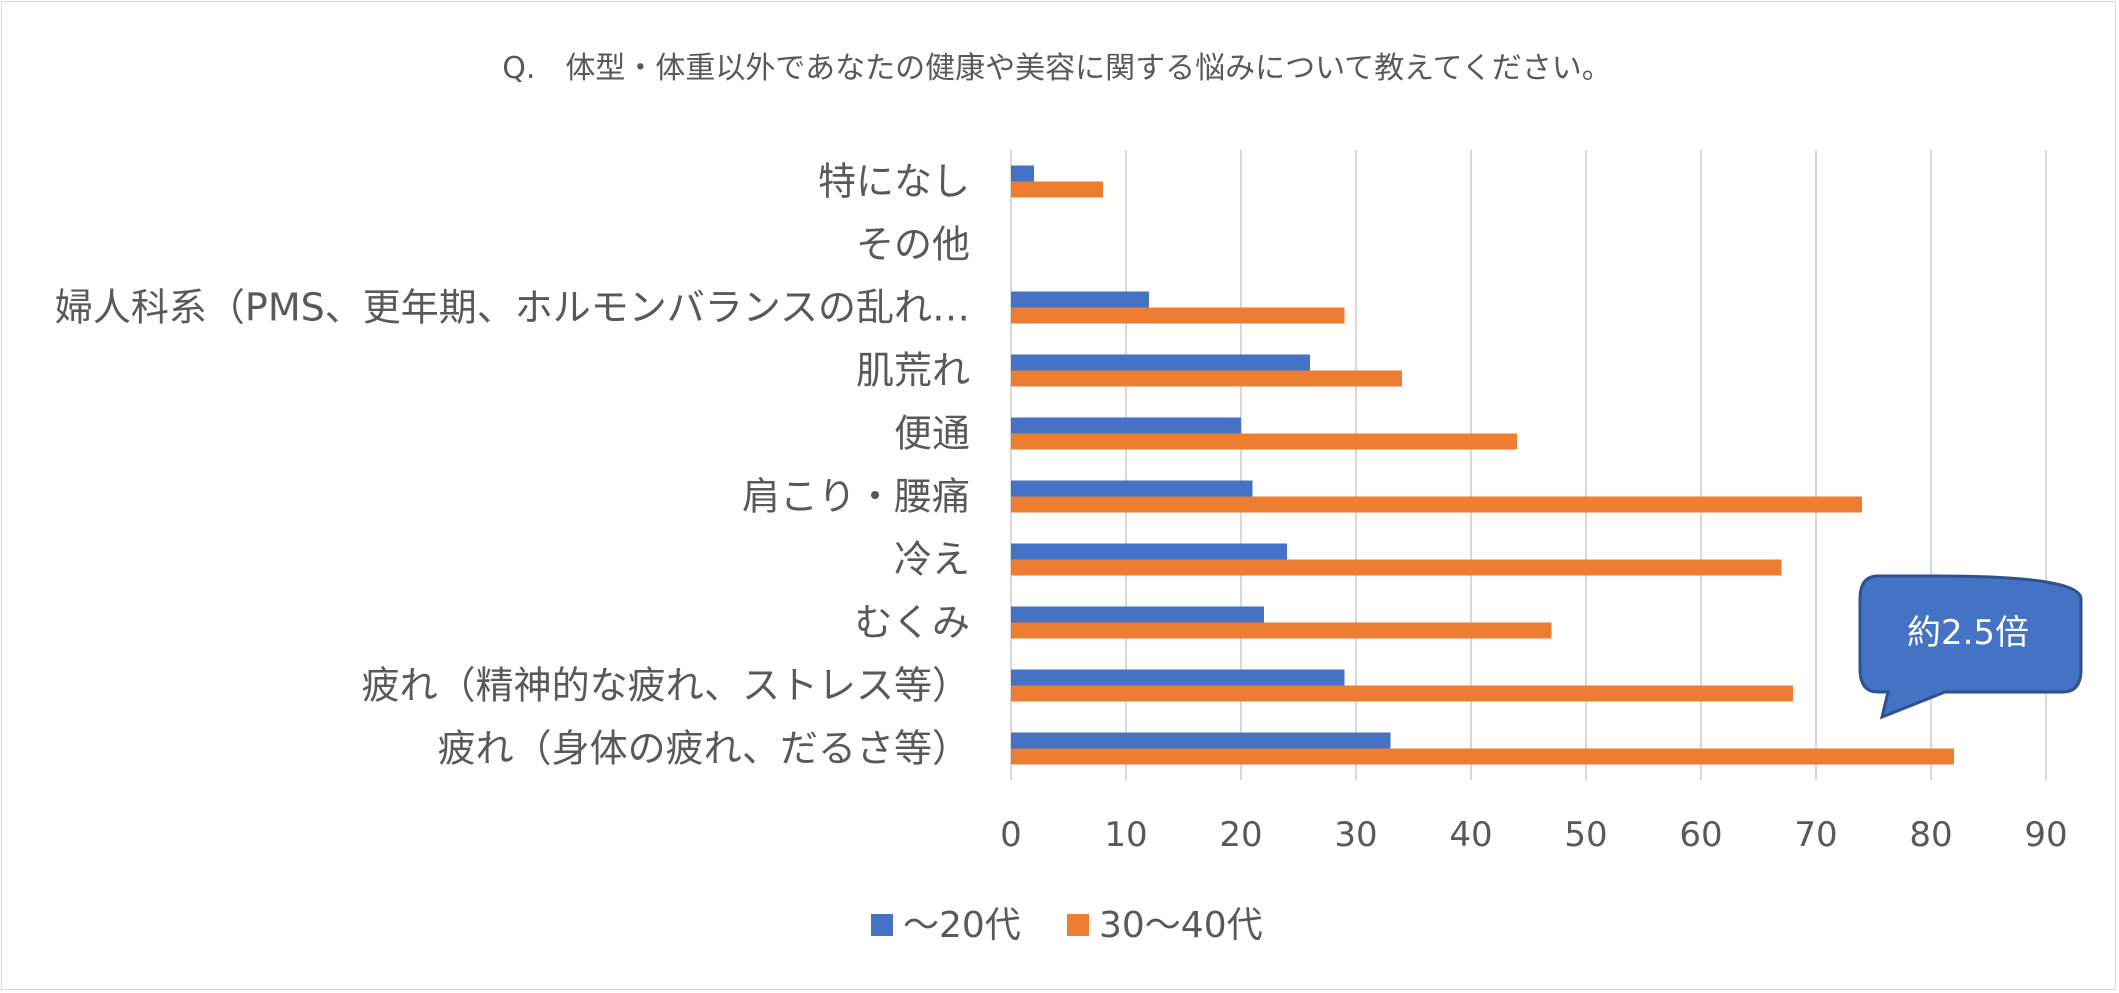 The image size is (2119, 993). Describe the element at coordinates (962, 925) in the screenshot. I see `legend-label: 〜20代` at that location.